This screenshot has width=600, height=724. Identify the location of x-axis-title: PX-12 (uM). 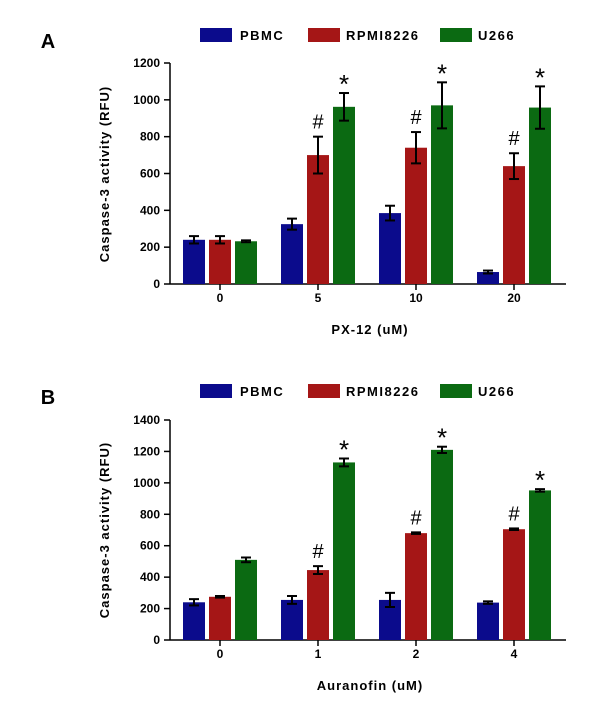
(369, 329).